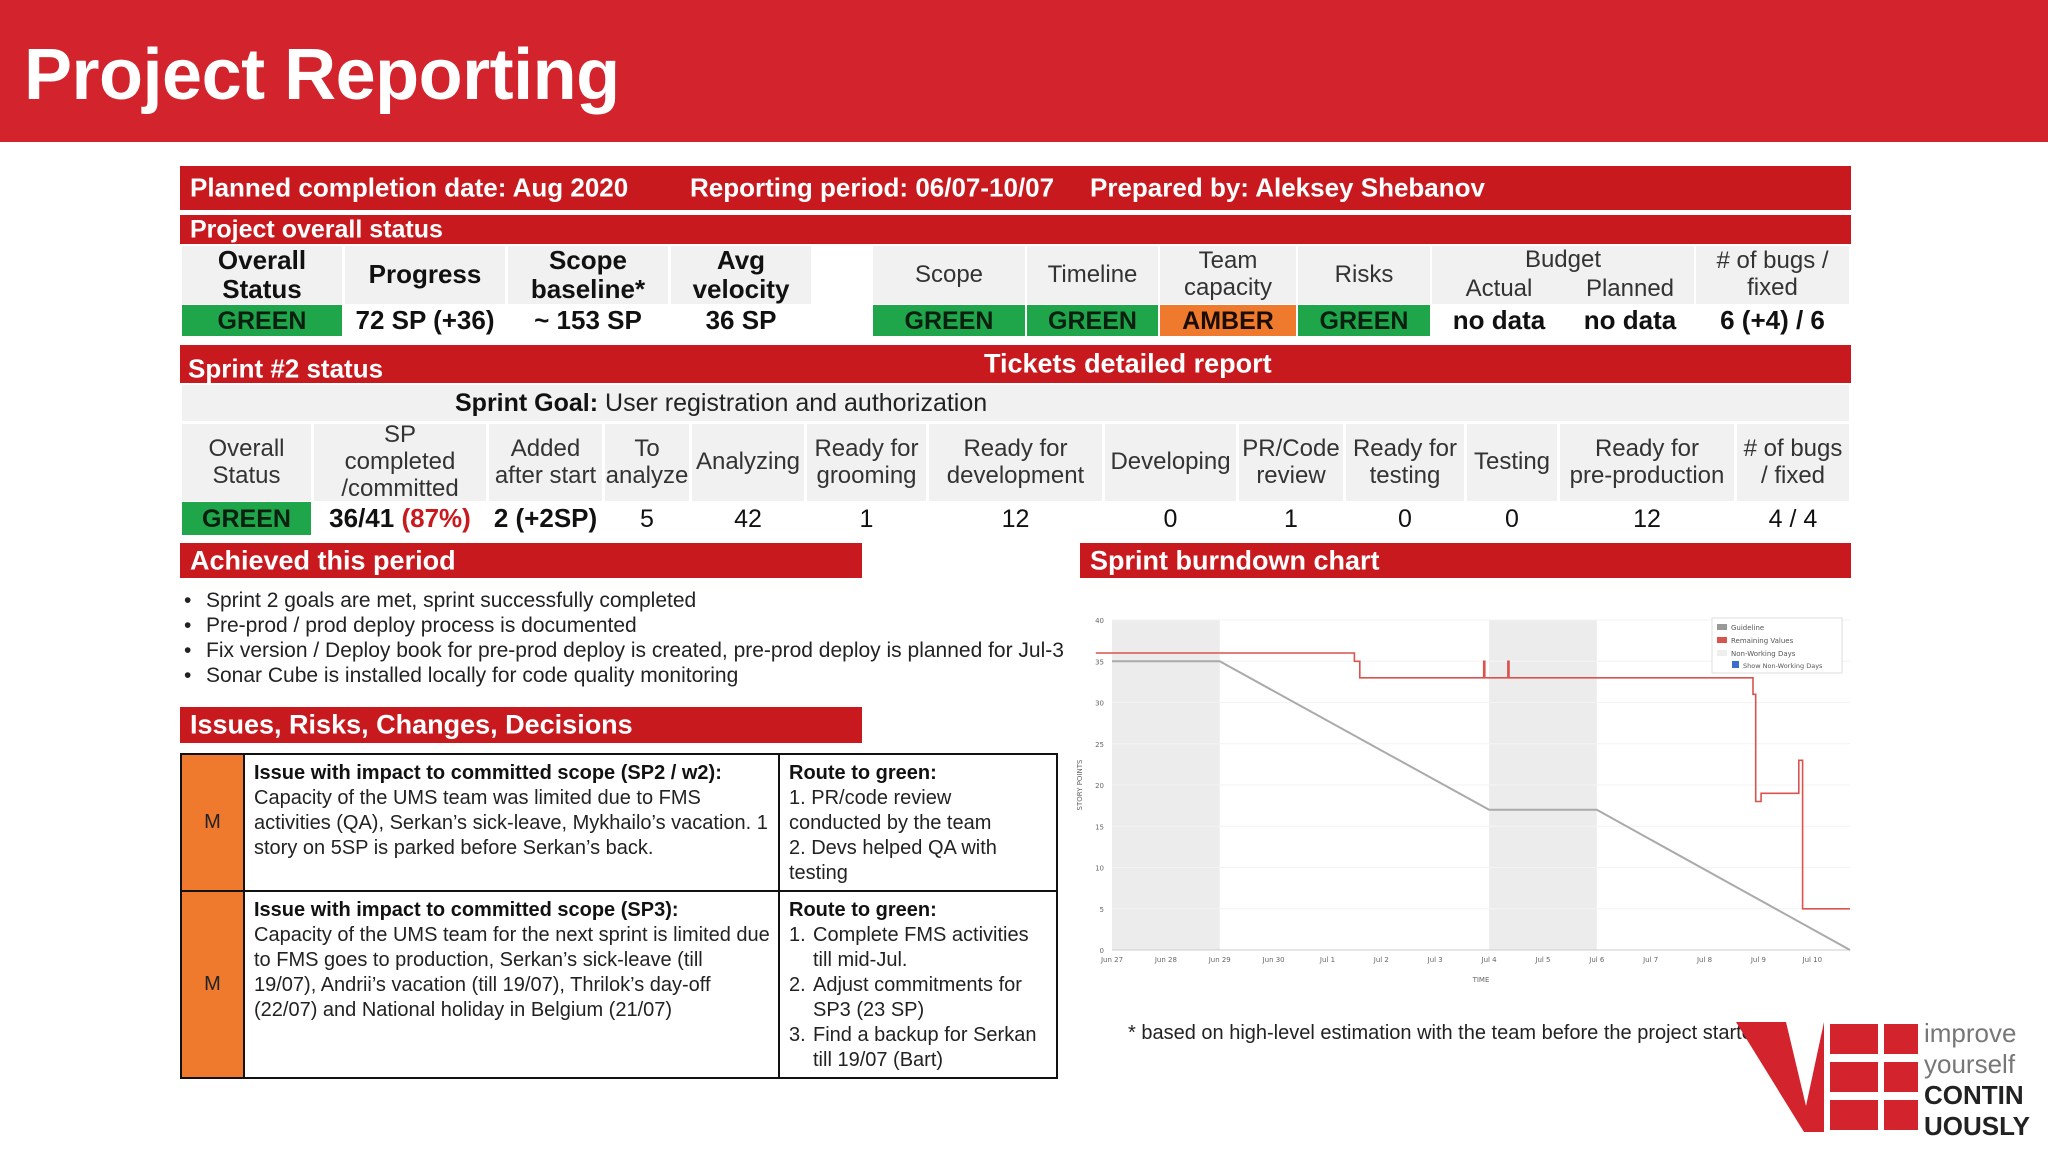 The width and height of the screenshot is (2048, 1152). What do you see at coordinates (1489, 960) in the screenshot?
I see `x-tick-label: Jul 4` at bounding box center [1489, 960].